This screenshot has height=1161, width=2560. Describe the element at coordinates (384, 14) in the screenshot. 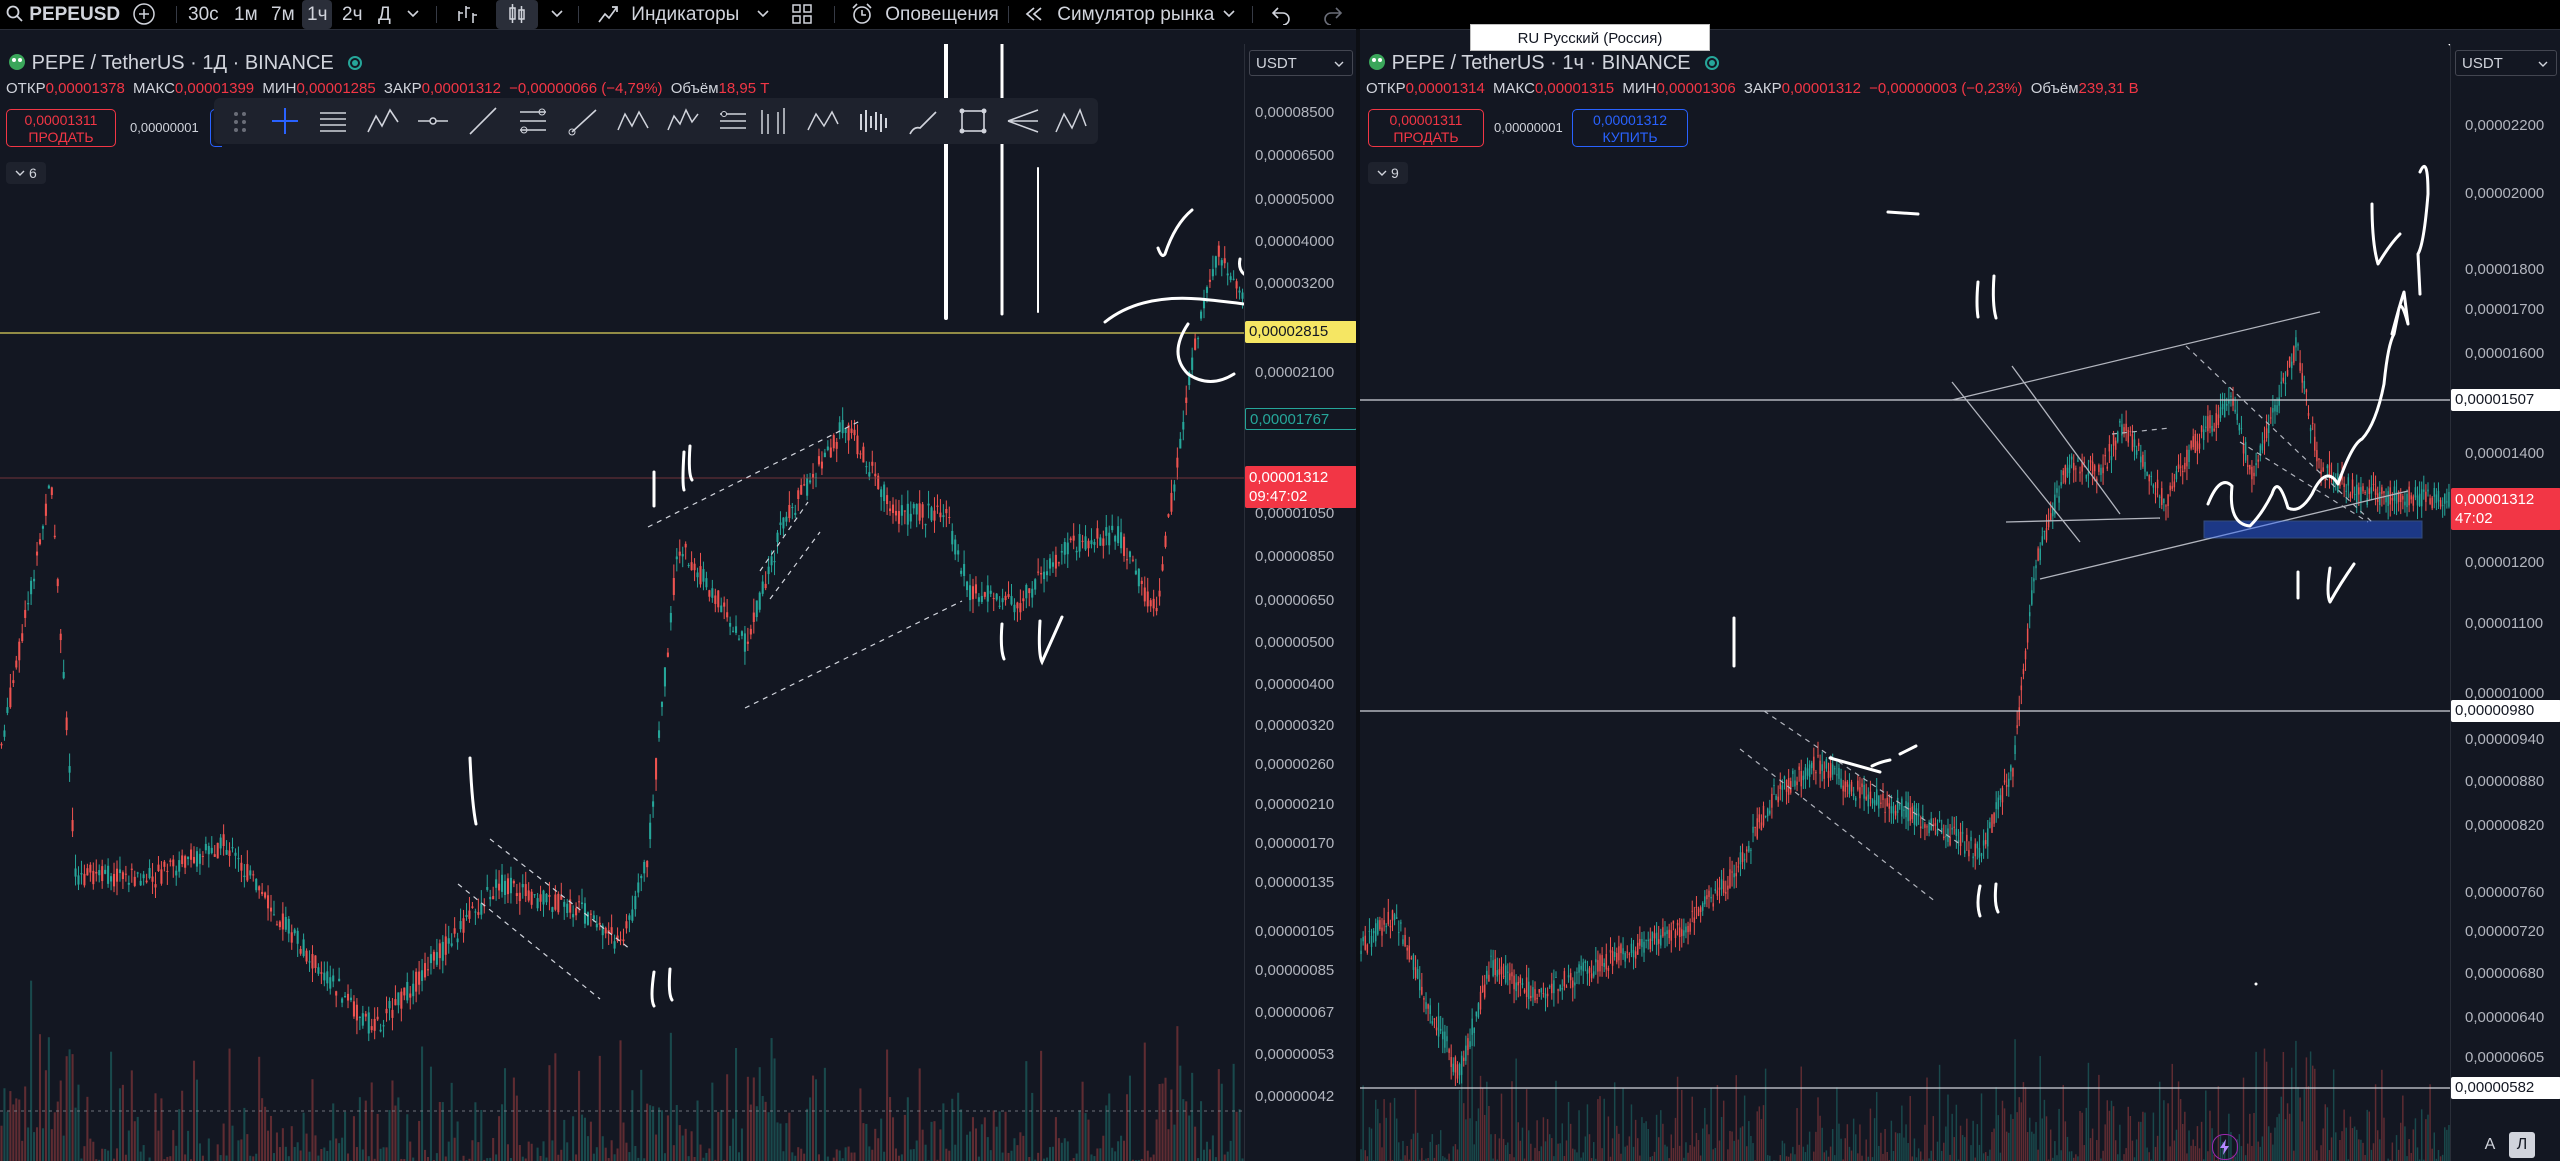

I see `interval-1d: Д` at that location.